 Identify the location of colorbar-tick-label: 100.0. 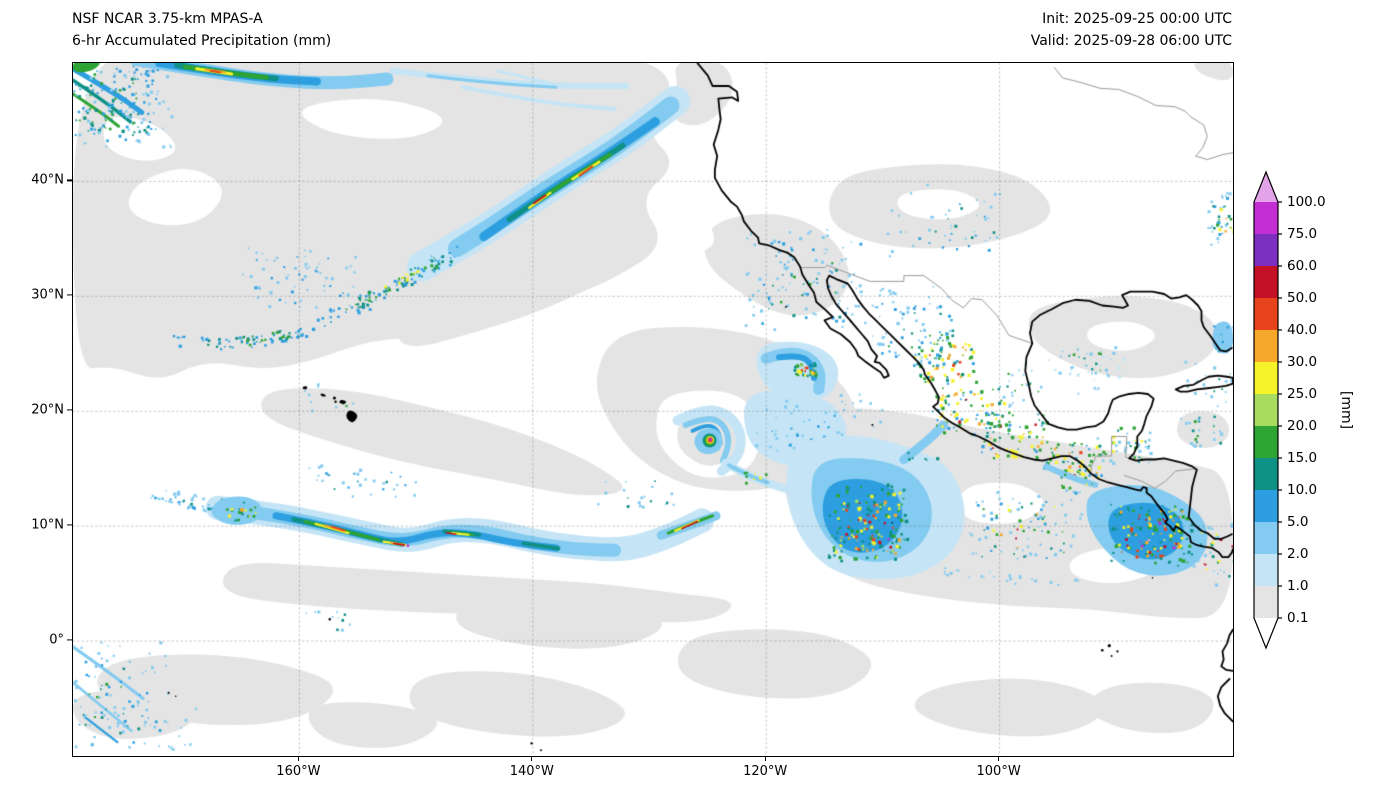
(1306, 202).